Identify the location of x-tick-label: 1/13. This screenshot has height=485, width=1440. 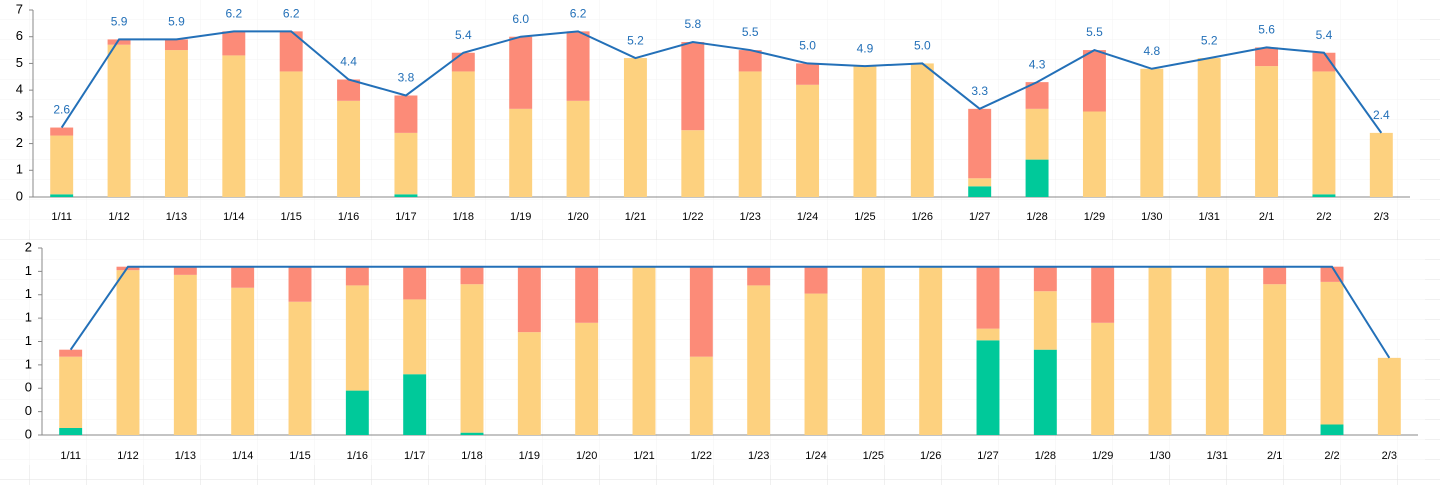
(176, 217).